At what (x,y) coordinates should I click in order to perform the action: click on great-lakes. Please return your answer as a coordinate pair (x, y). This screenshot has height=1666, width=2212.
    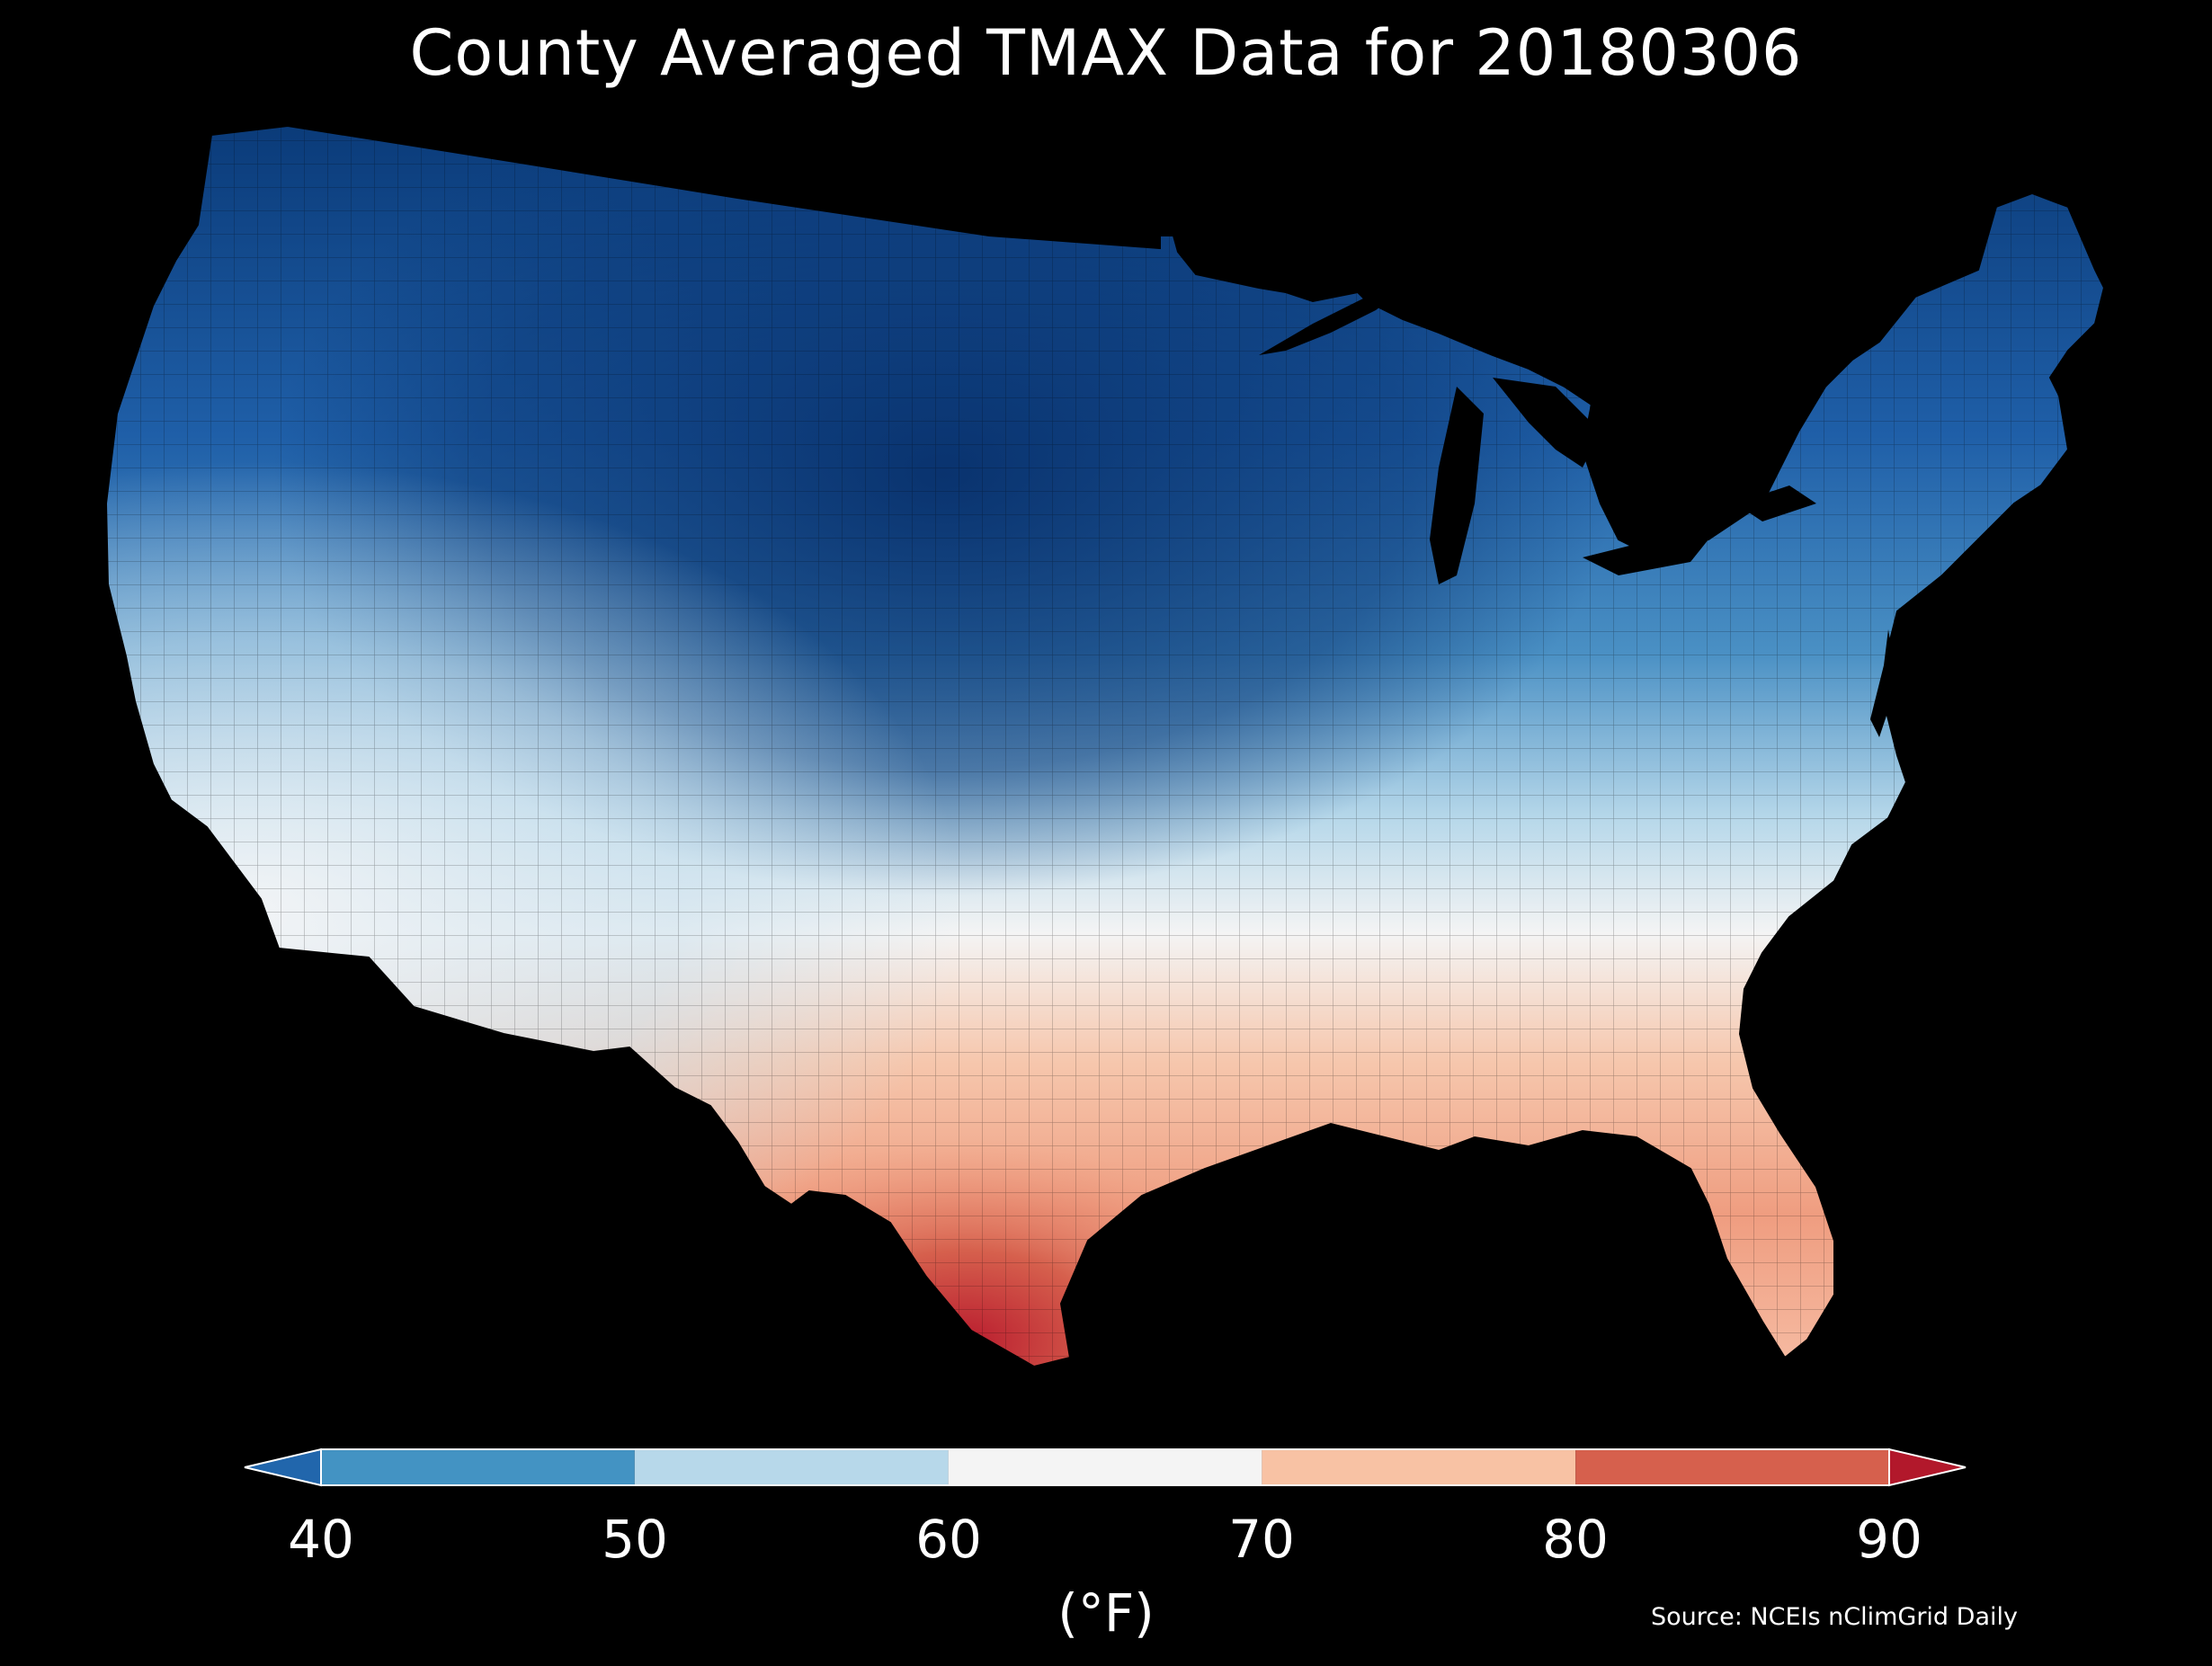
    Looking at the image, I should click on (1537, 437).